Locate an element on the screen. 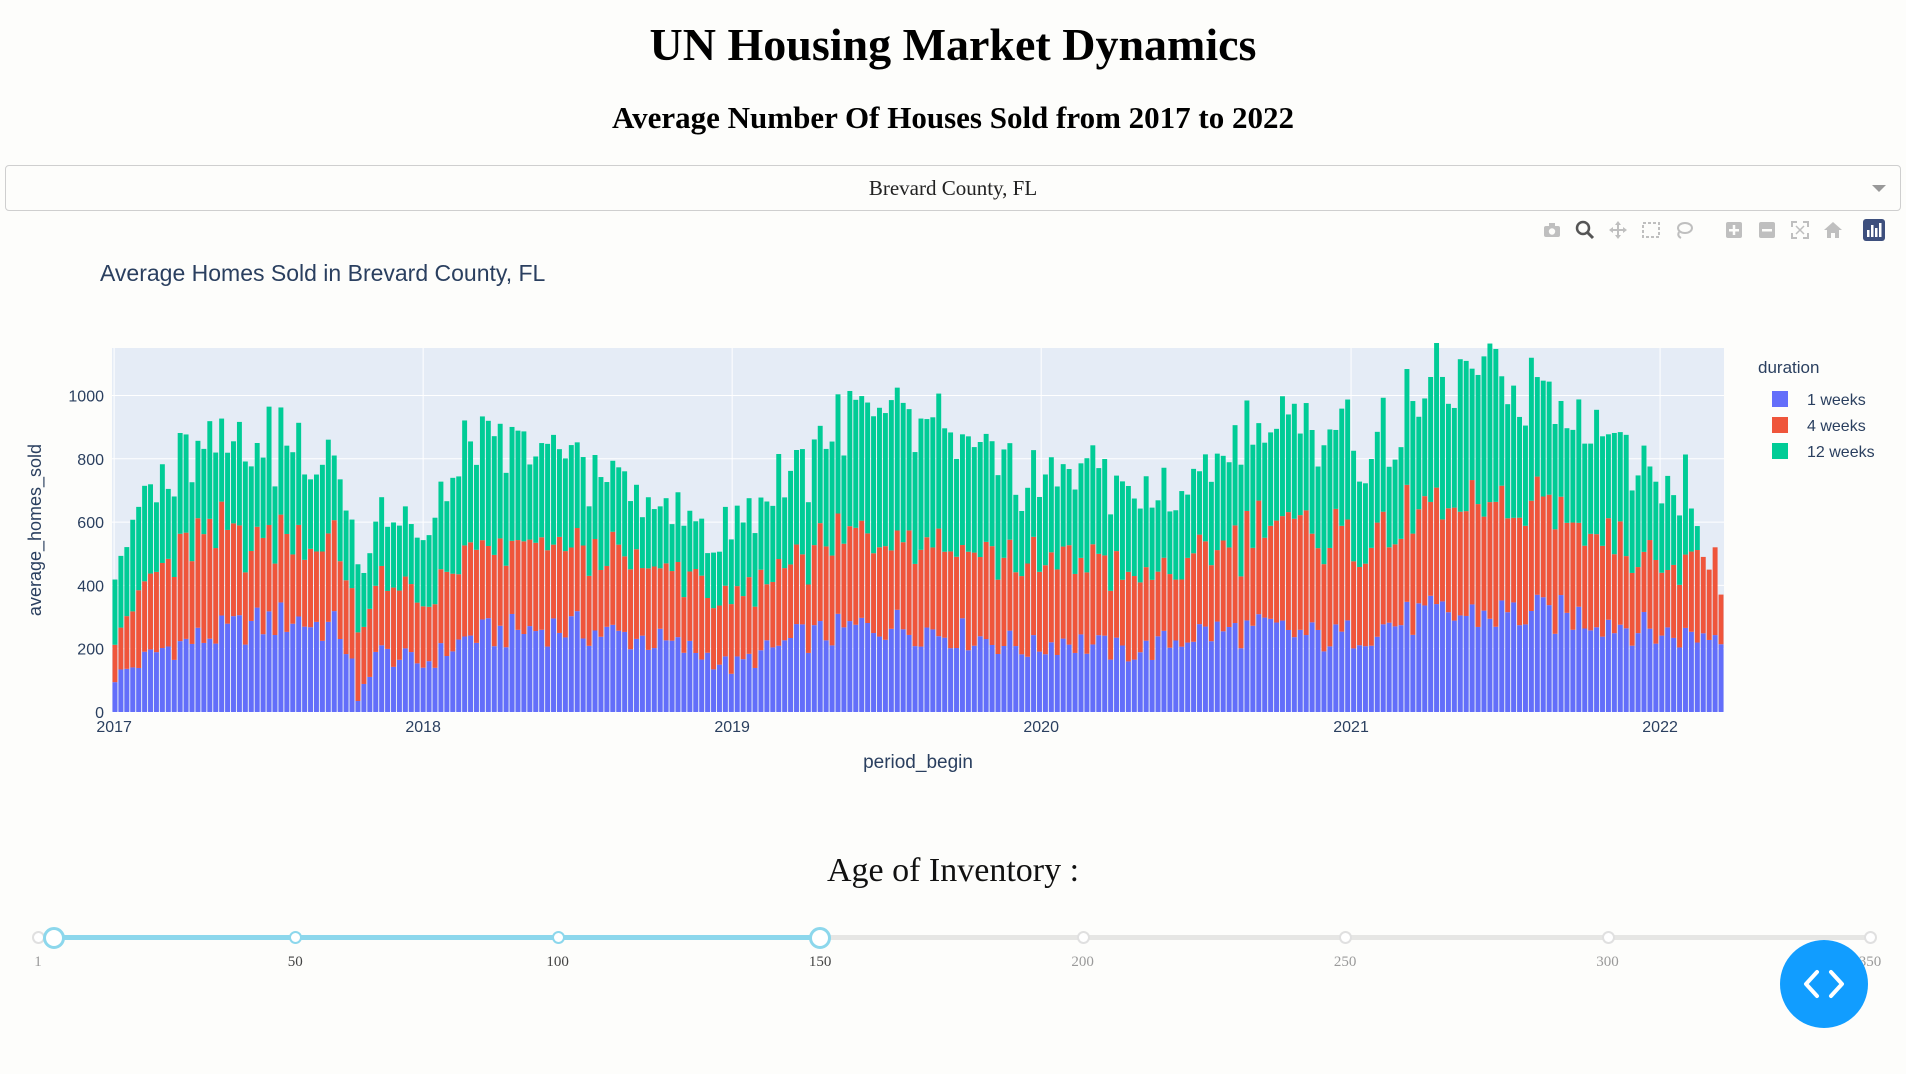 The image size is (1906, 1074). legend-item-label: 4 weeks is located at coordinates (1836, 426).